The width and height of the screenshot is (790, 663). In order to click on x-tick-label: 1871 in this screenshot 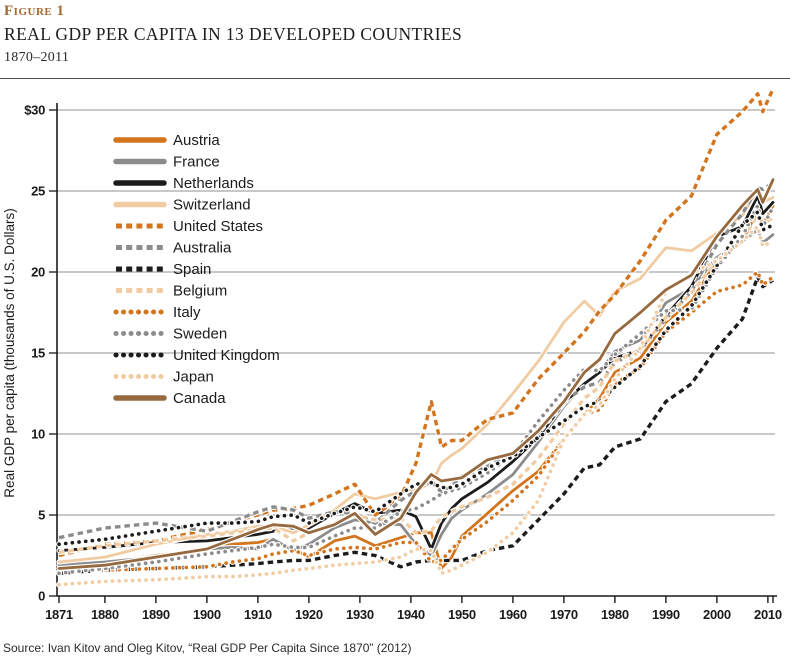, I will do `click(59, 614)`.